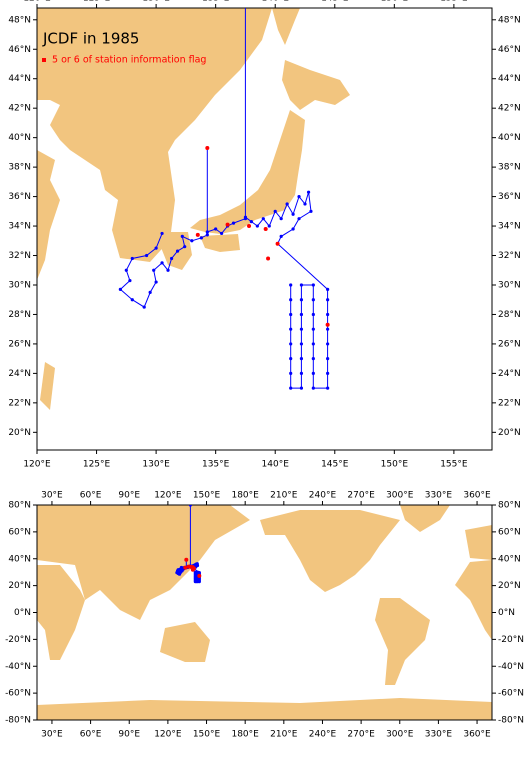 The image size is (529, 759). Describe the element at coordinates (245, 496) in the screenshot. I see `x-tick-label: 180°E` at that location.